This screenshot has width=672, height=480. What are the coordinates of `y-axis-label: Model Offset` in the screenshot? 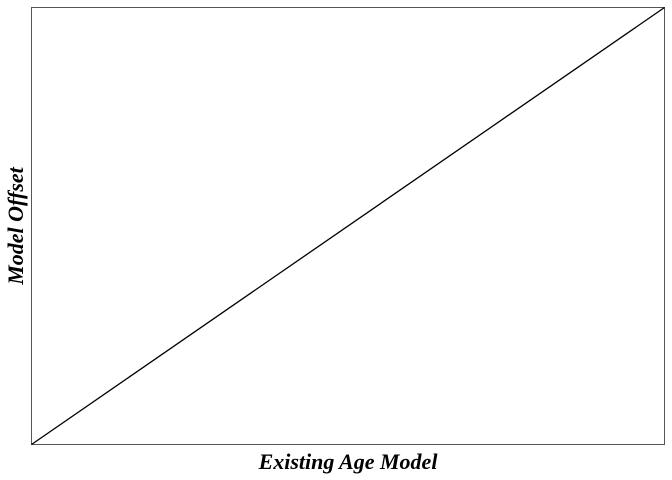 It's located at (15, 225).